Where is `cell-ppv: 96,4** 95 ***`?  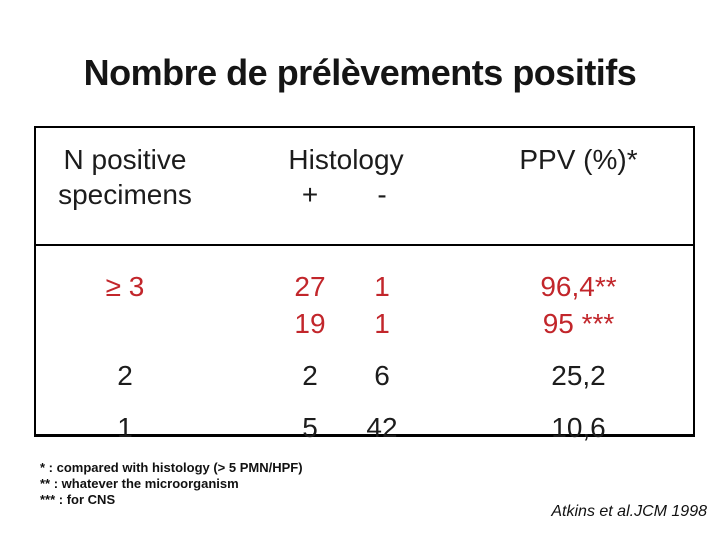
cell-ppv: 96,4** 95 *** is located at coordinates (555, 305).